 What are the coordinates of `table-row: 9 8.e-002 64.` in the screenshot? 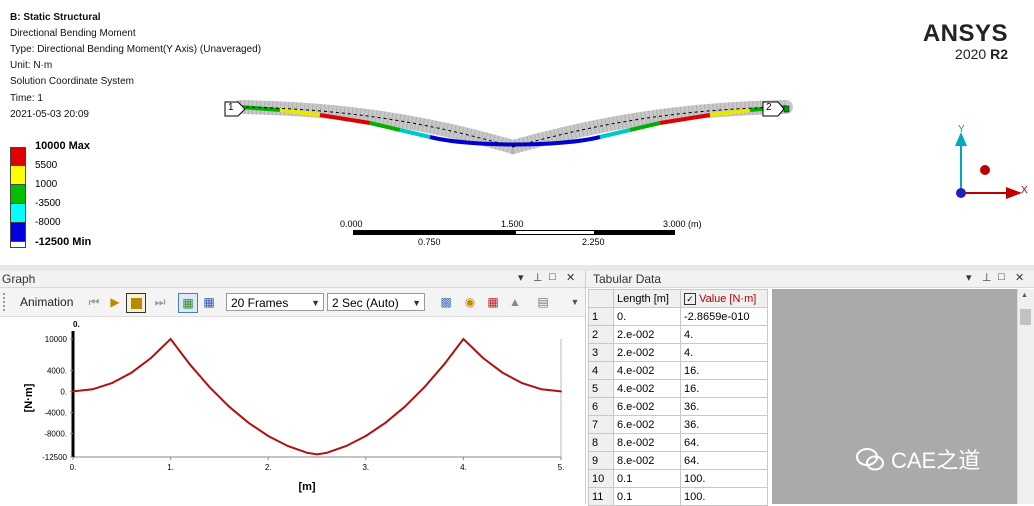 It's located at (678, 460).